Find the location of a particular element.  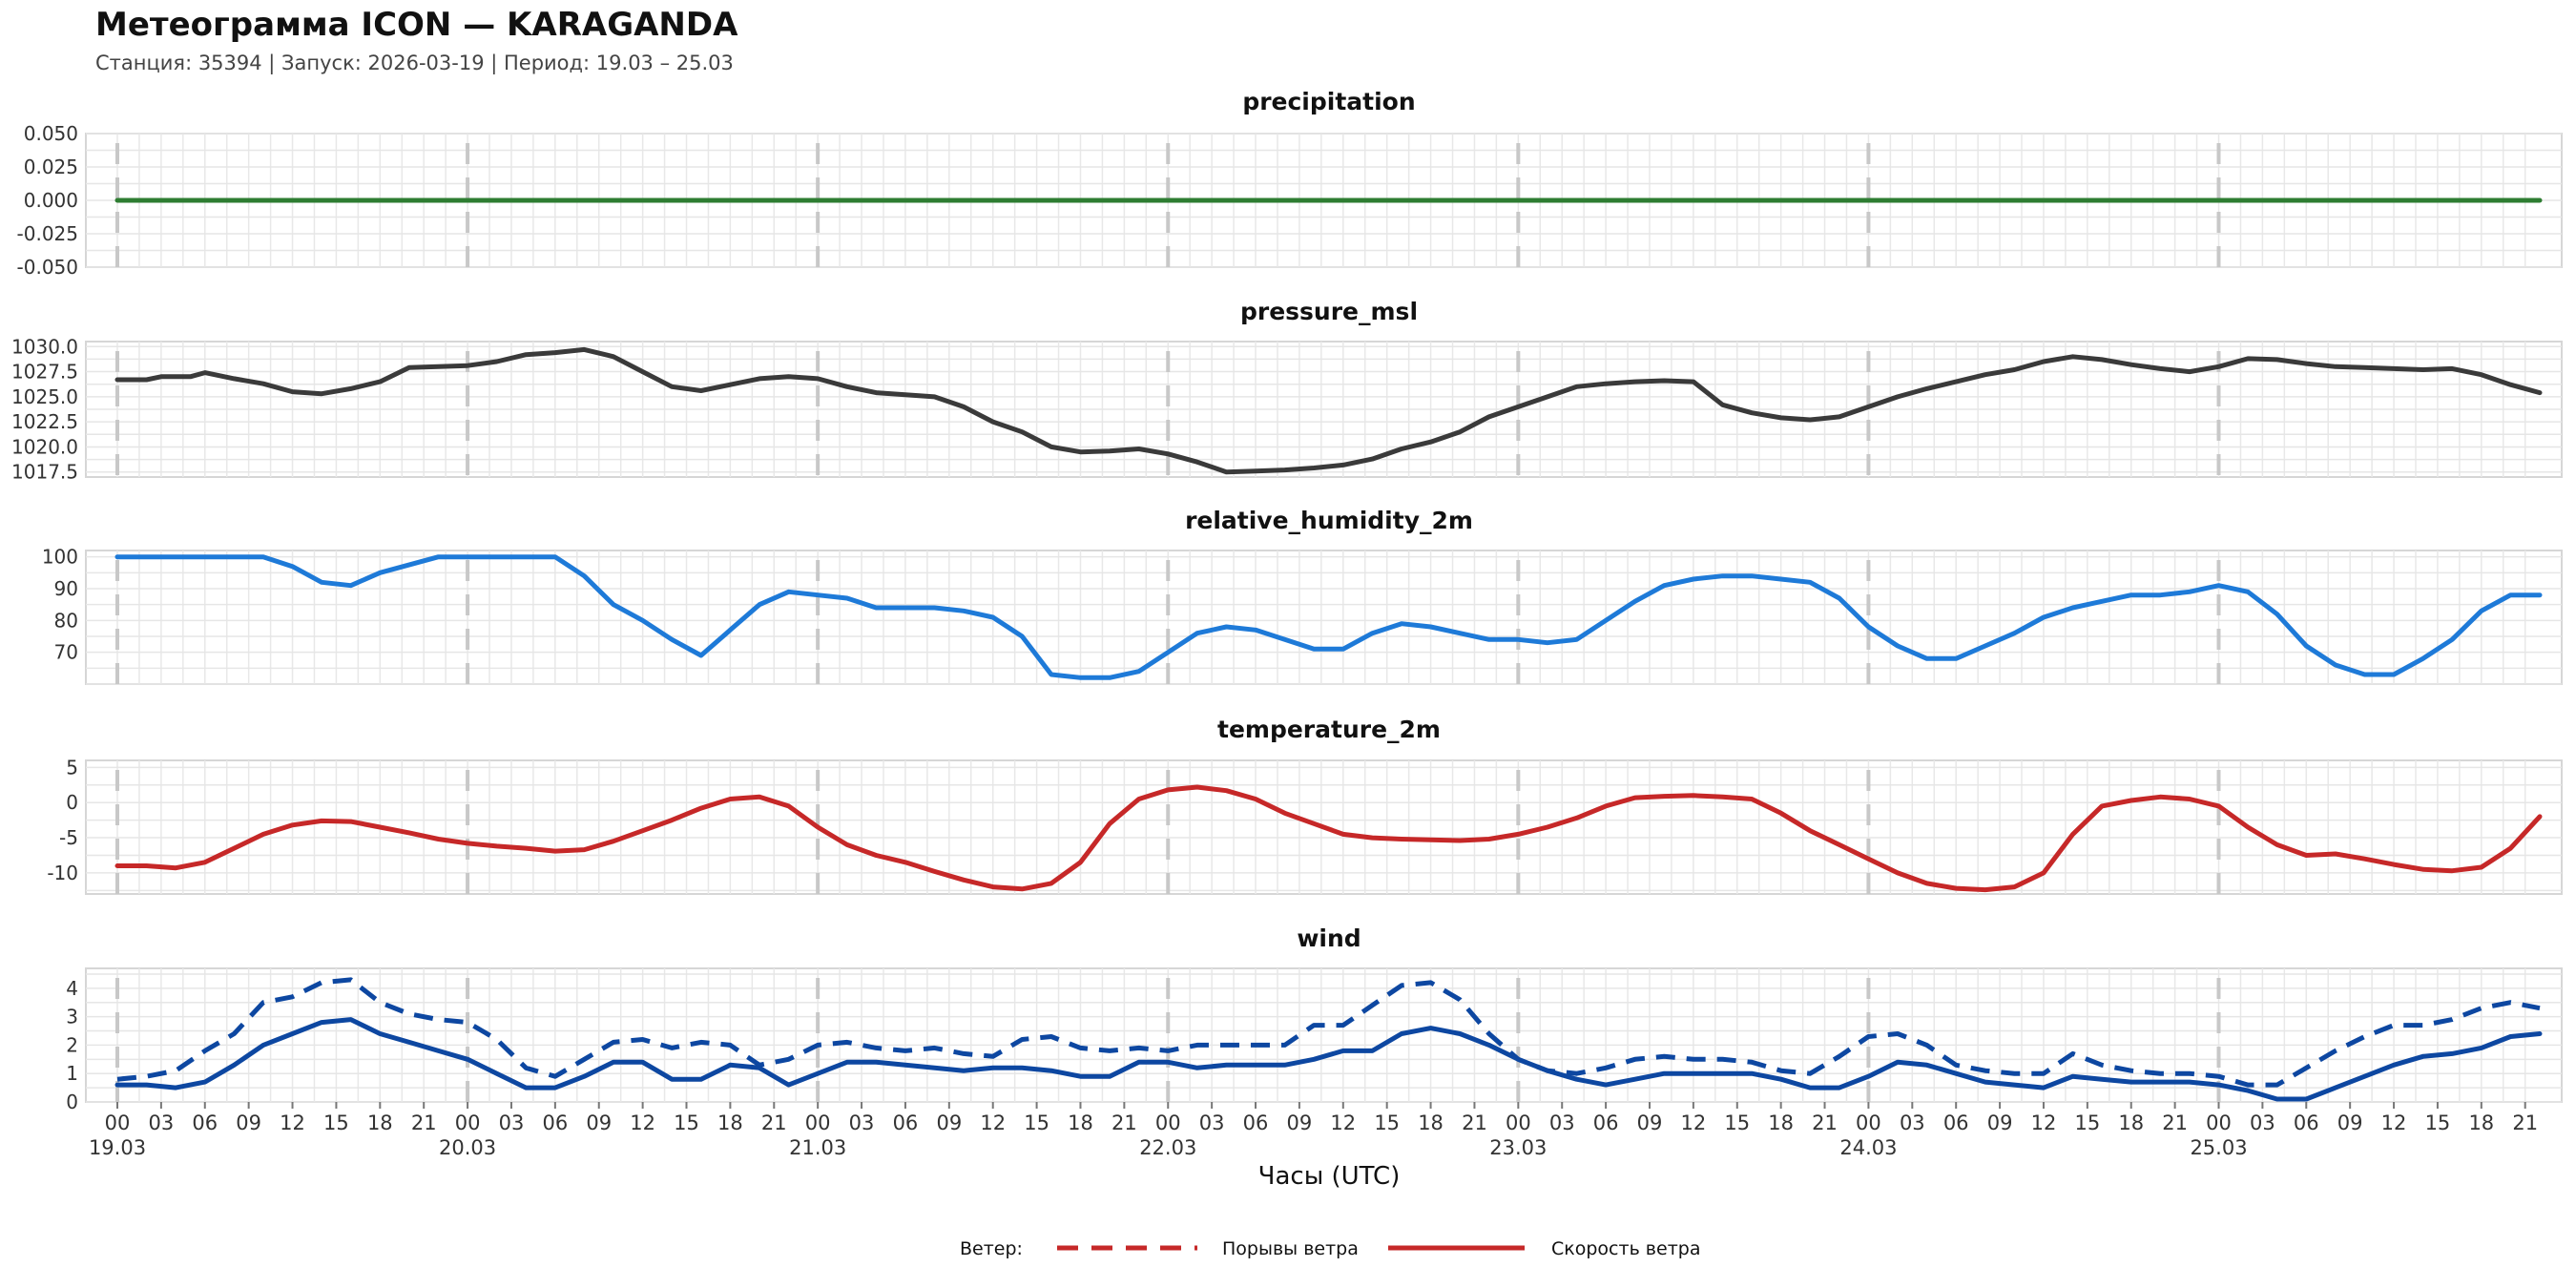

y-tick-label: 4 is located at coordinates (72, 988).